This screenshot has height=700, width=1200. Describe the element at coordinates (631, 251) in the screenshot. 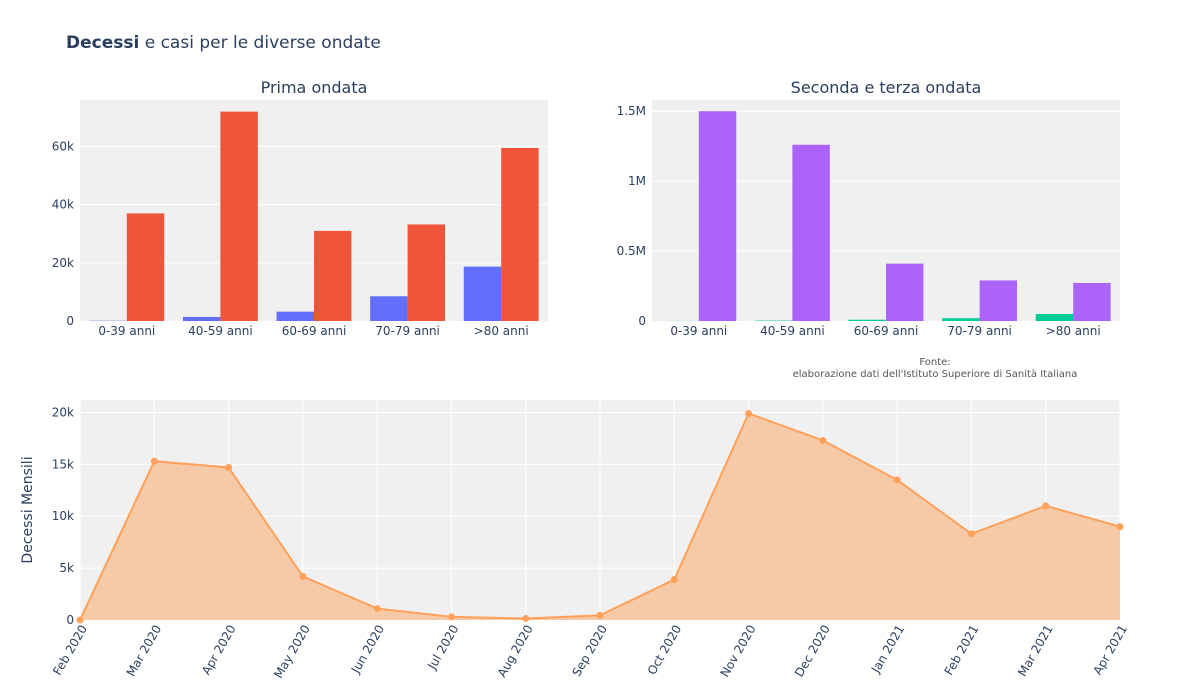

I see `y-tick-label-second-wave: 0.5M` at that location.